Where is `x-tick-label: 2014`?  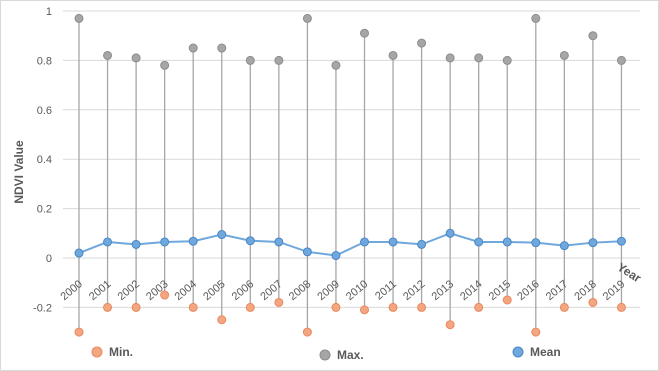 x-tick-label: 2014 is located at coordinates (471, 290).